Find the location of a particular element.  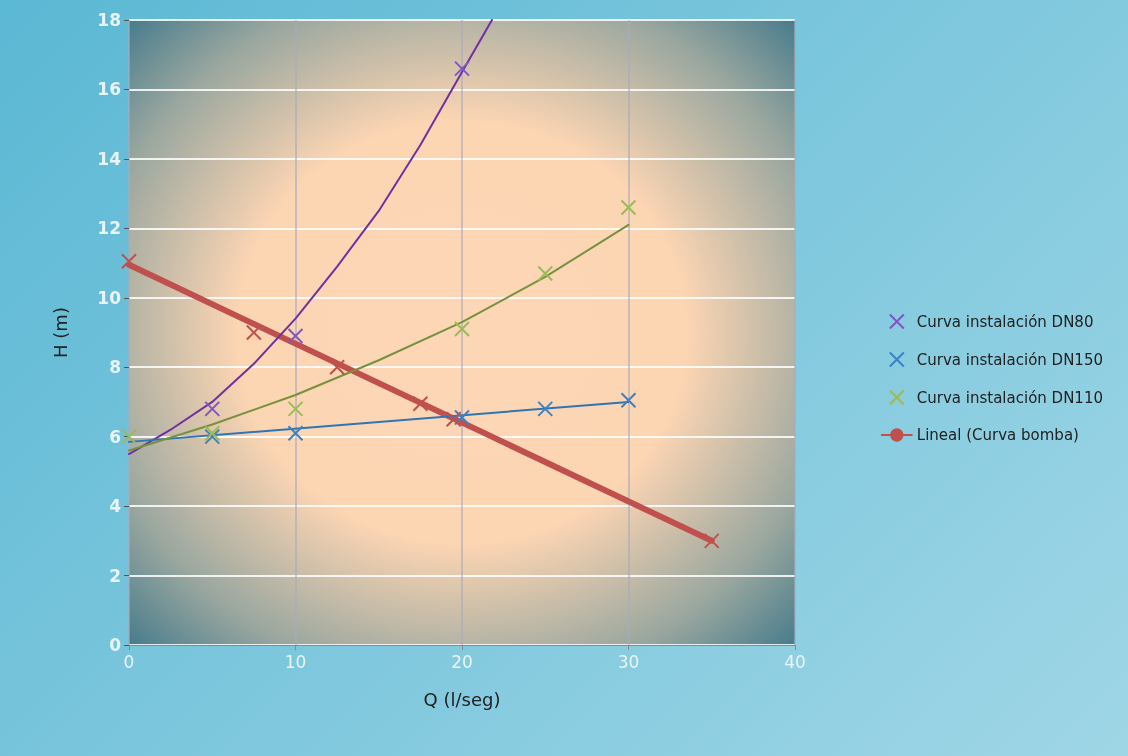

legend-label: Curva instalación DN150 is located at coordinates (1010, 359).